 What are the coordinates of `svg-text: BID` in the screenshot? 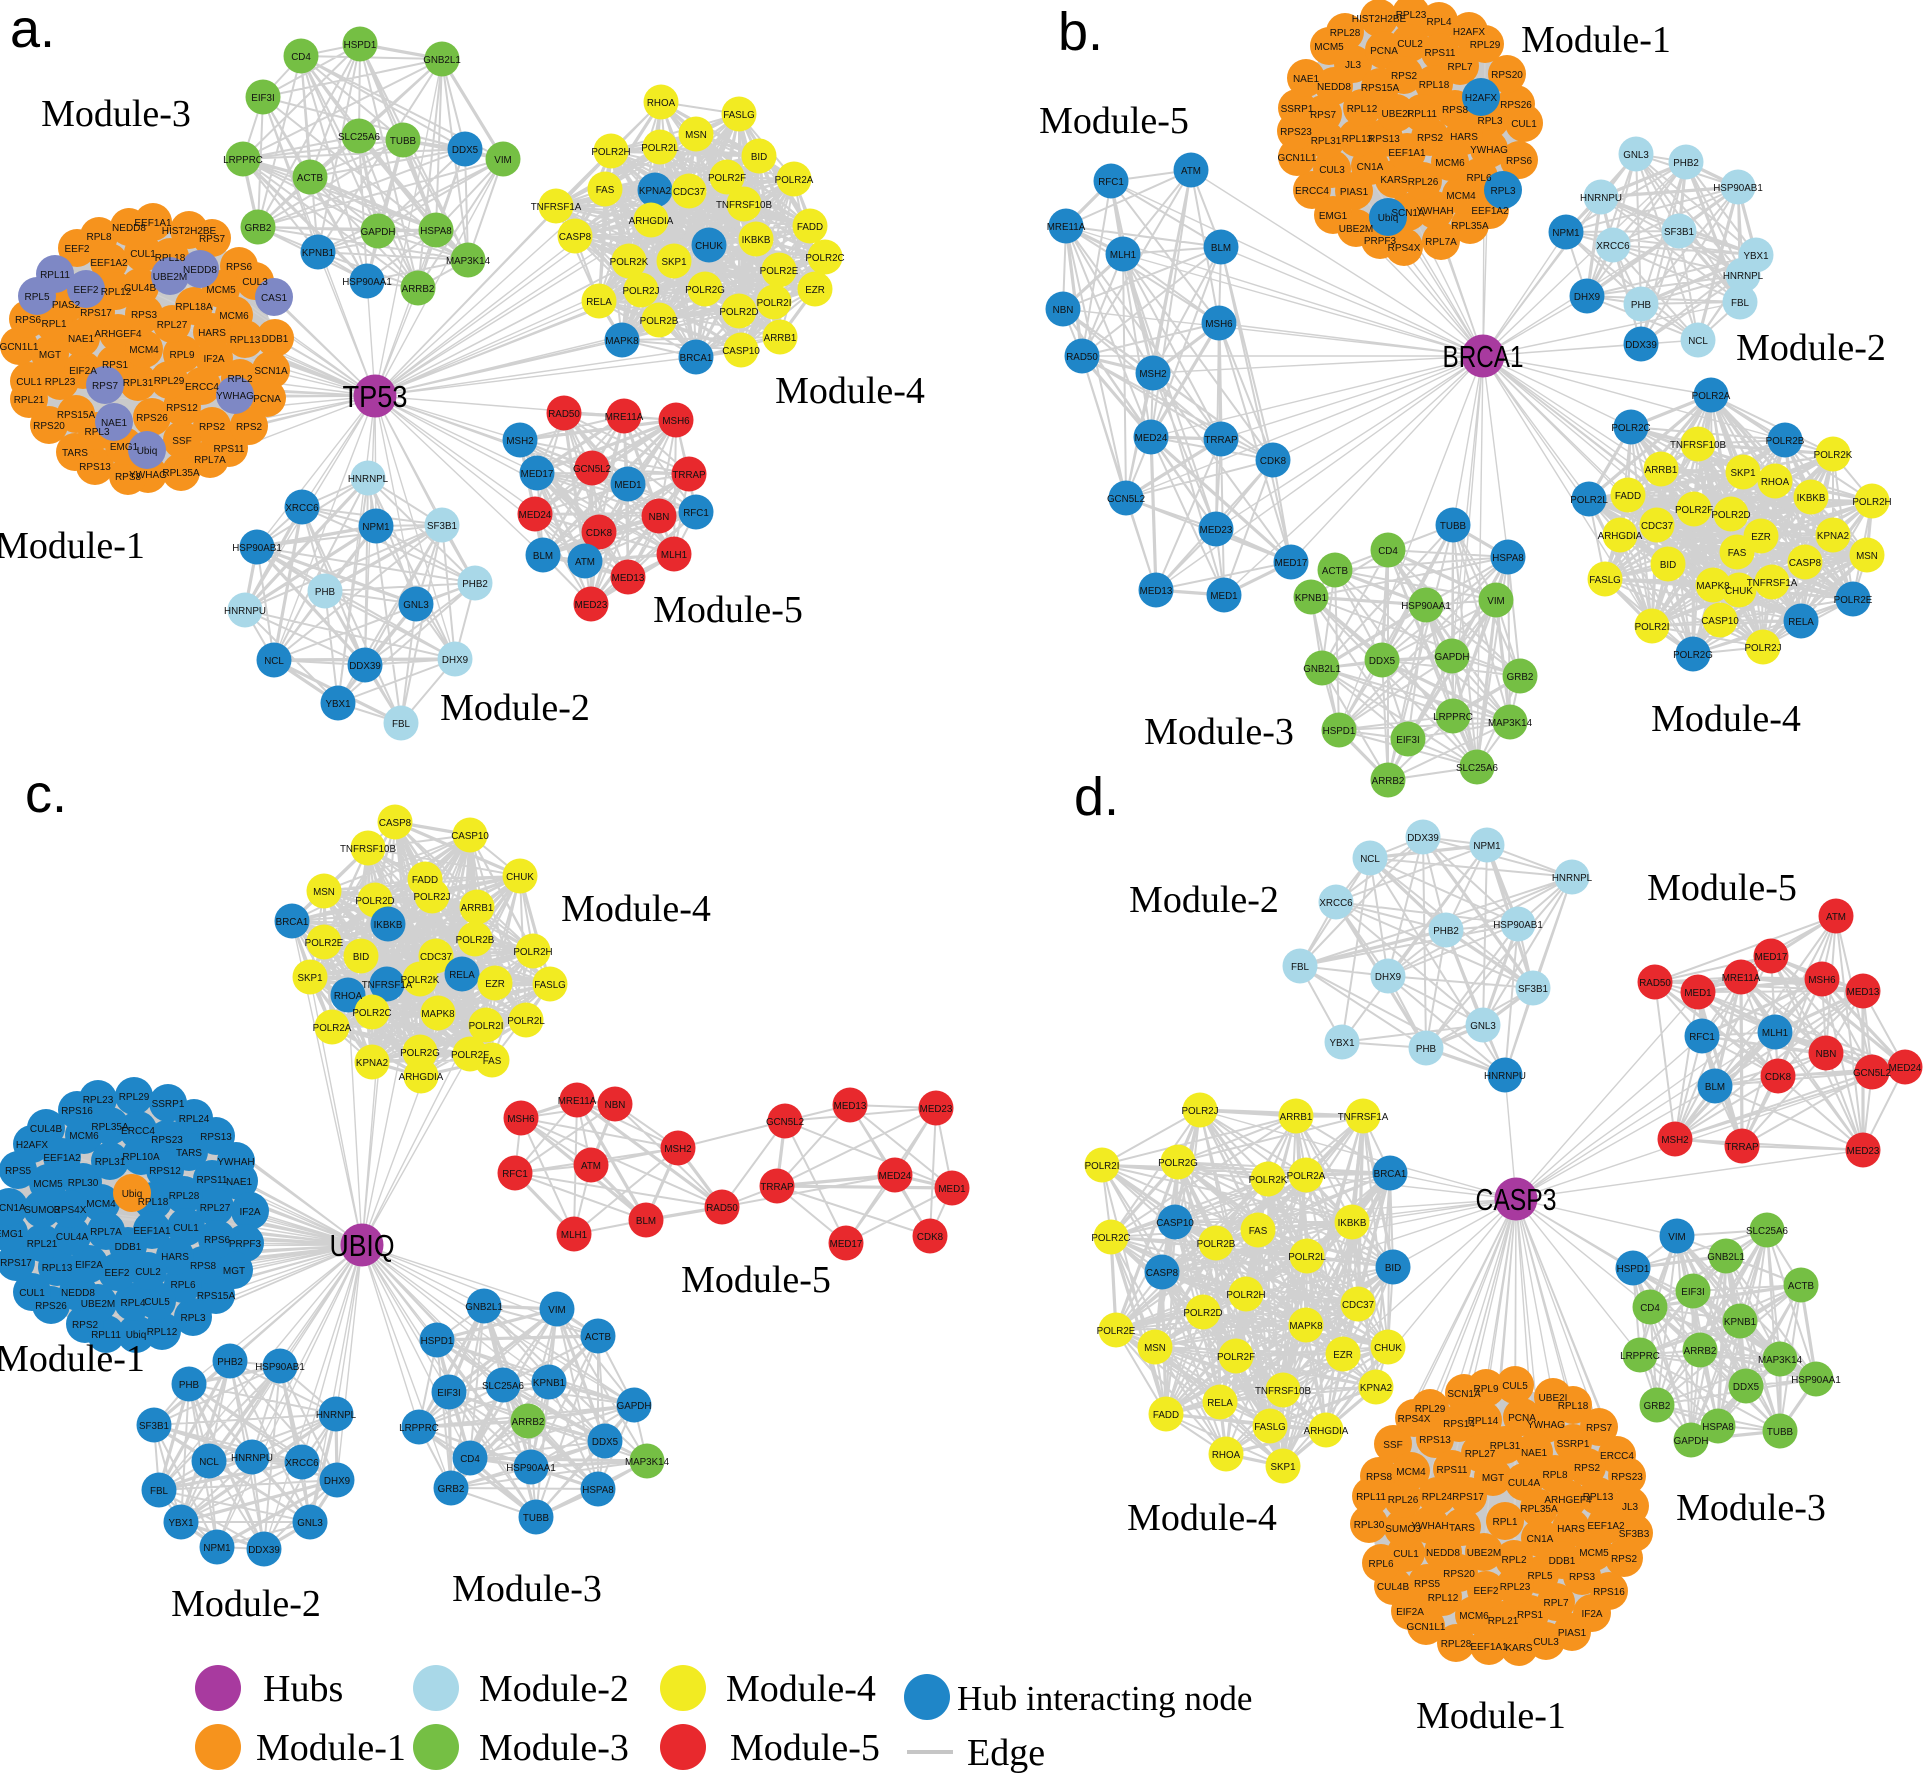 It's located at (1668, 565).